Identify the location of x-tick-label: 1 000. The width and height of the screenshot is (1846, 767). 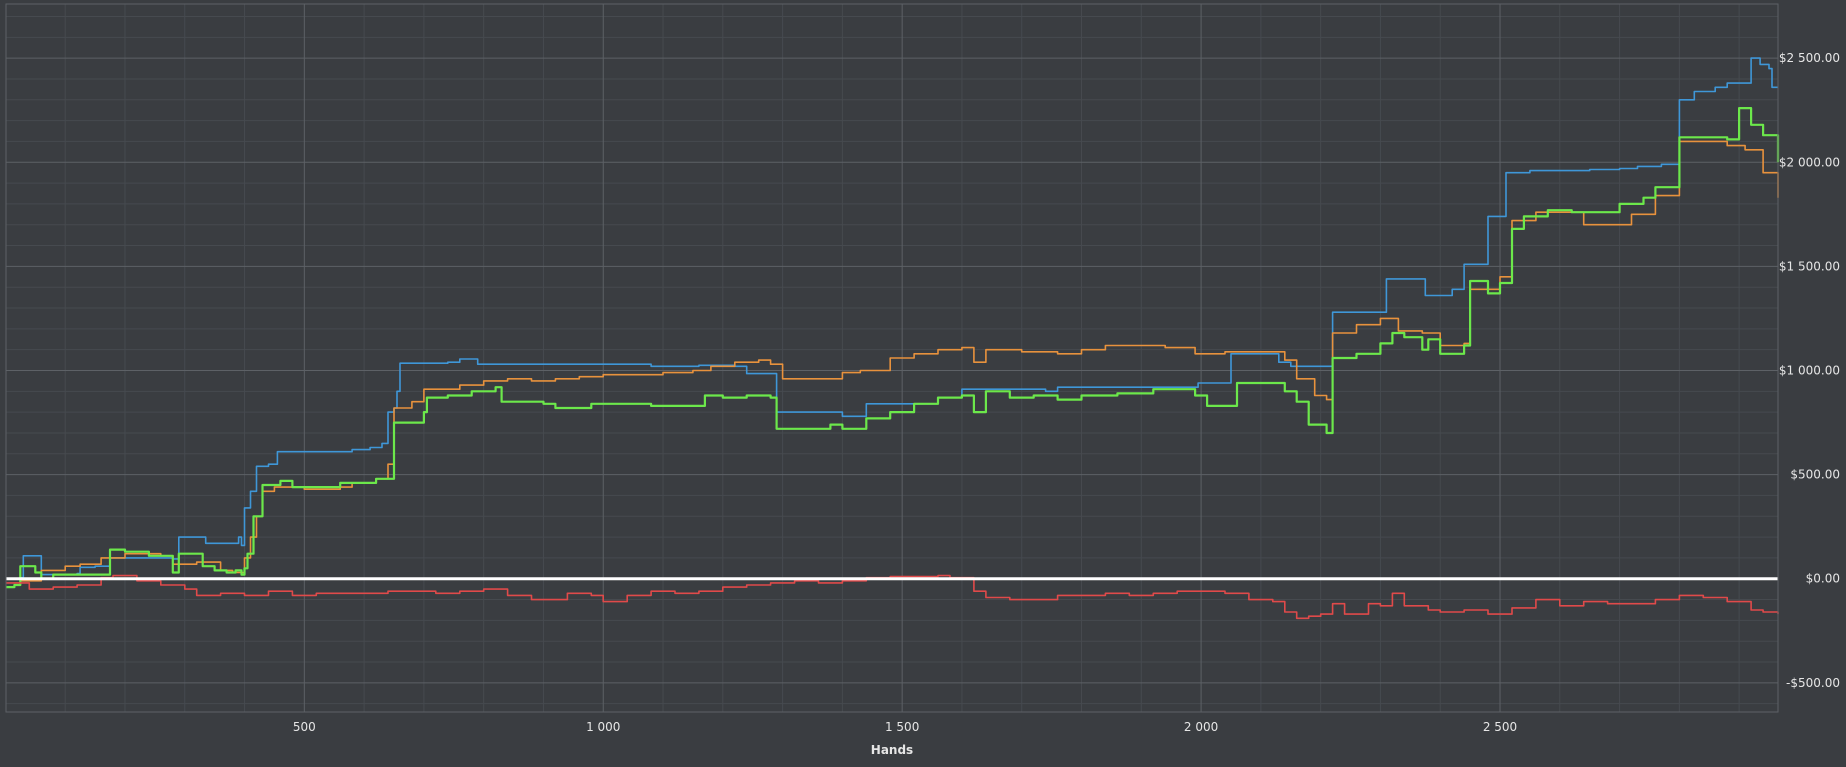
(603, 727).